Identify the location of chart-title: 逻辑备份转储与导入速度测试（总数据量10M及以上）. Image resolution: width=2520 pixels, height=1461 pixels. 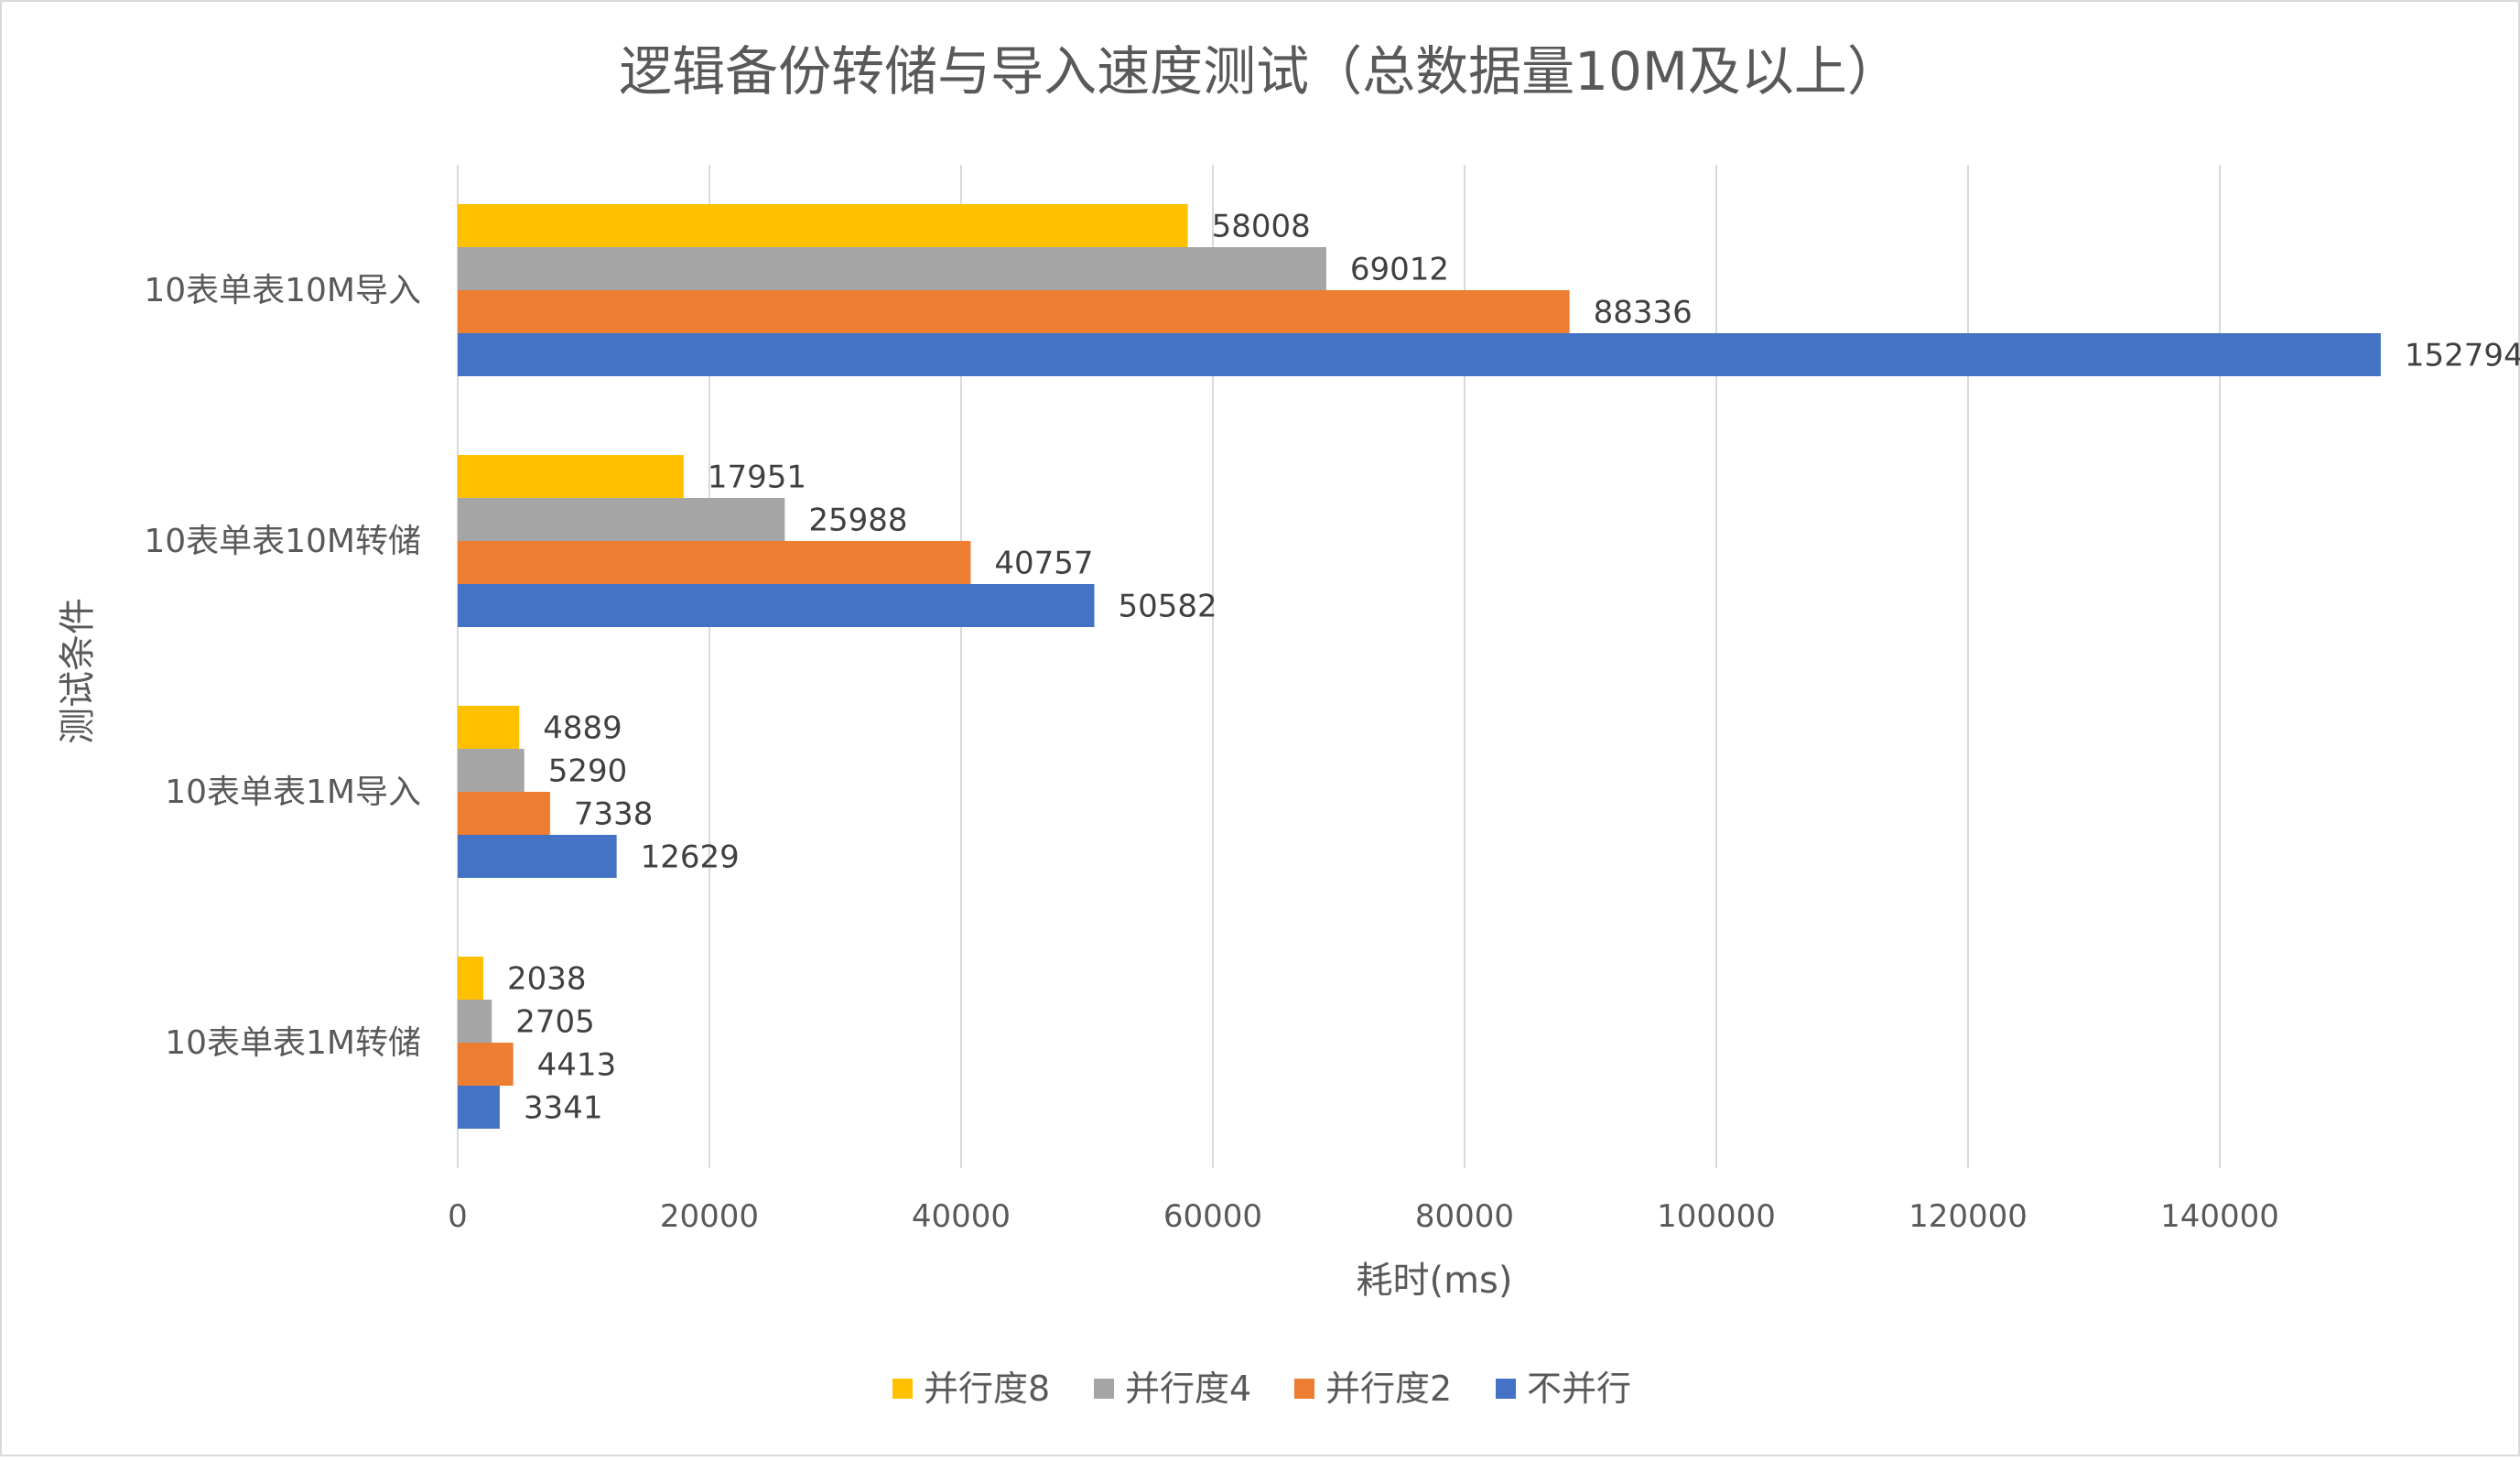
(1259, 71).